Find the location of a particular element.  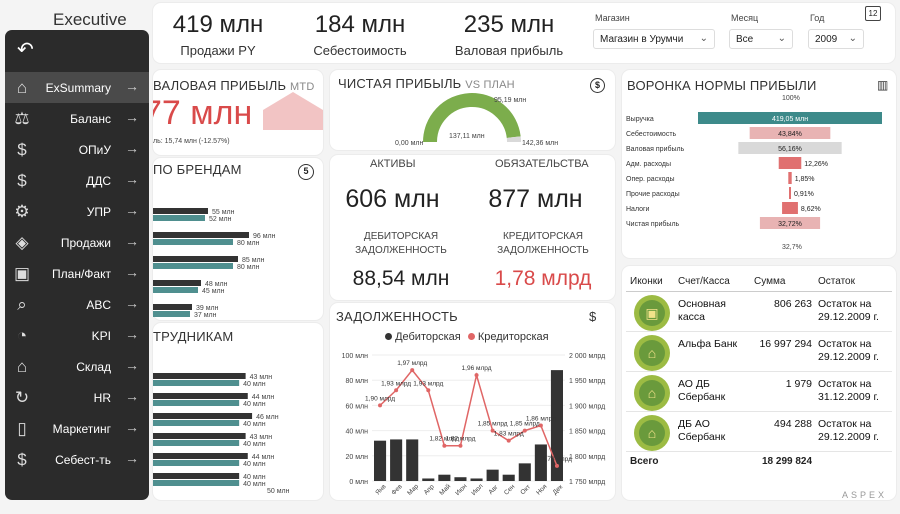

employee-label-a: 44 млн is located at coordinates (263, 397).